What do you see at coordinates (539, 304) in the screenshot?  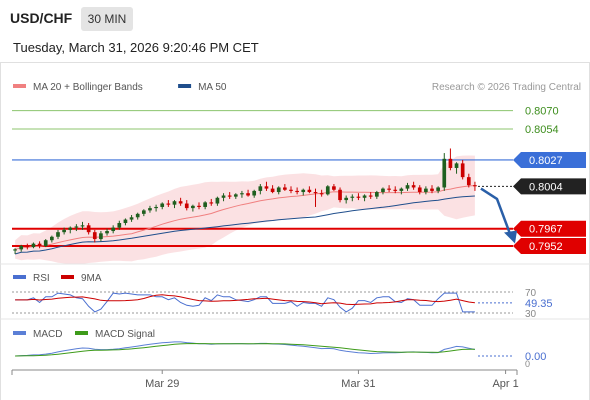 I see `rsi-last-value: 49.35` at bounding box center [539, 304].